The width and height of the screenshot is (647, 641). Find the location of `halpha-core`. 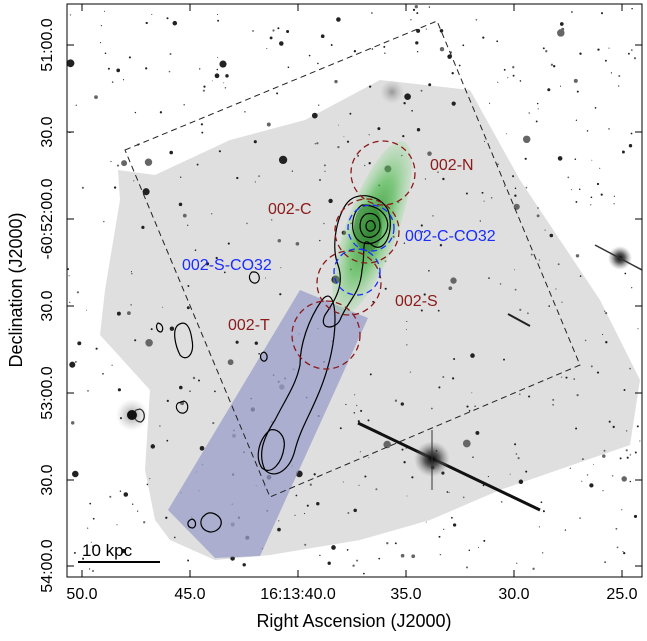

halpha-core is located at coordinates (368, 228).